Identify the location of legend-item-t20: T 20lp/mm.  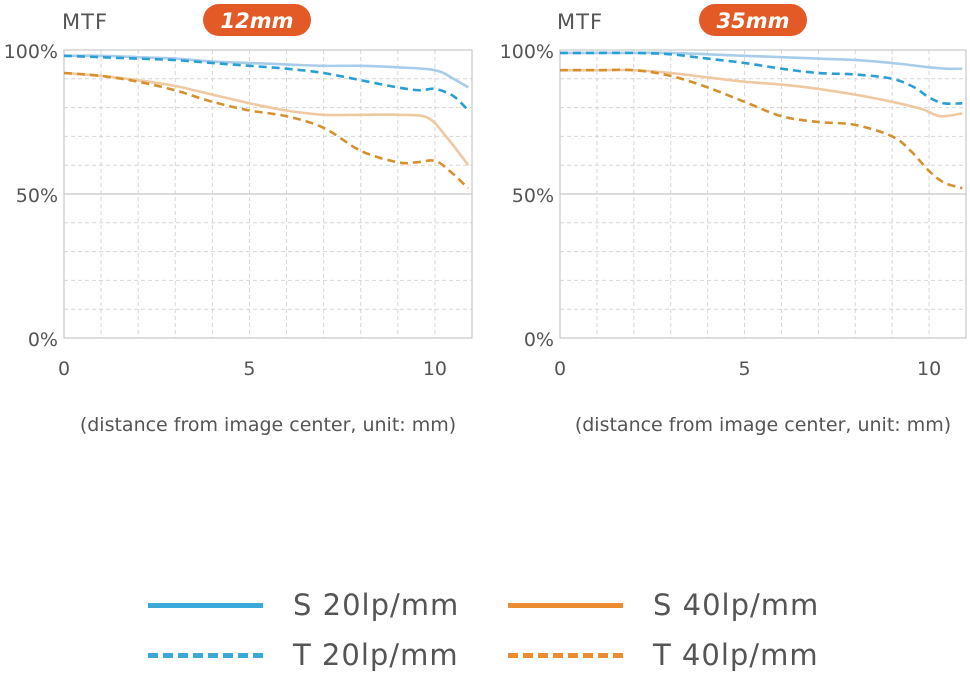
(303, 655).